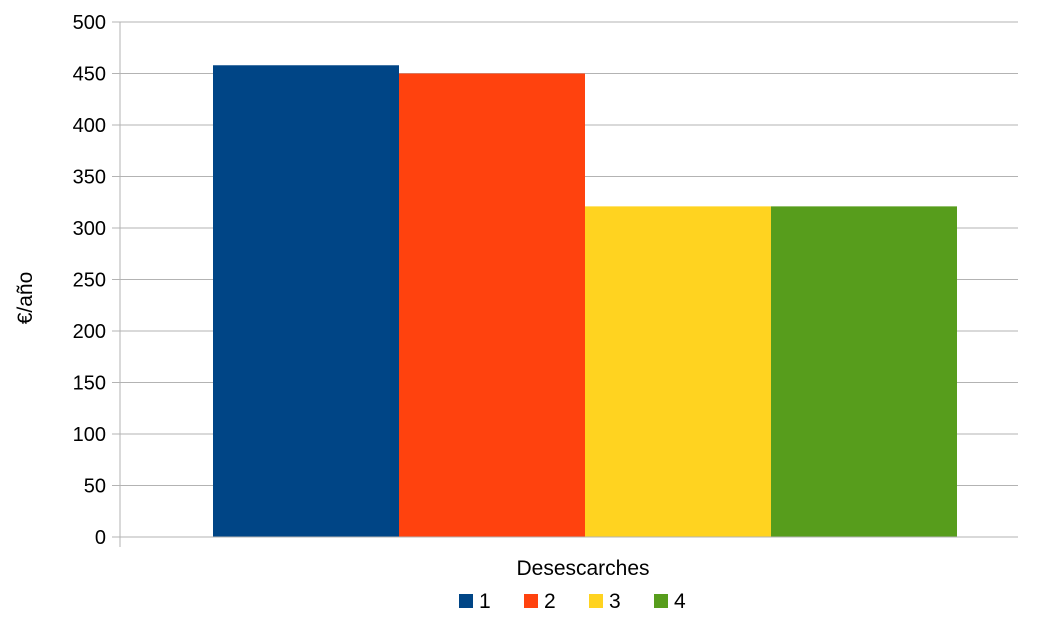 The width and height of the screenshot is (1040, 622). I want to click on y-tick-label: 150, so click(89, 384).